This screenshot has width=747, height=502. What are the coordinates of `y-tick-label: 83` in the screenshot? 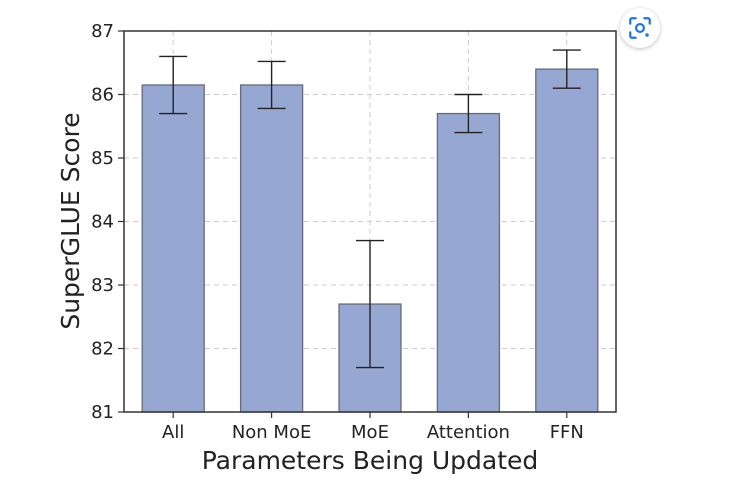 It's located at (102, 285).